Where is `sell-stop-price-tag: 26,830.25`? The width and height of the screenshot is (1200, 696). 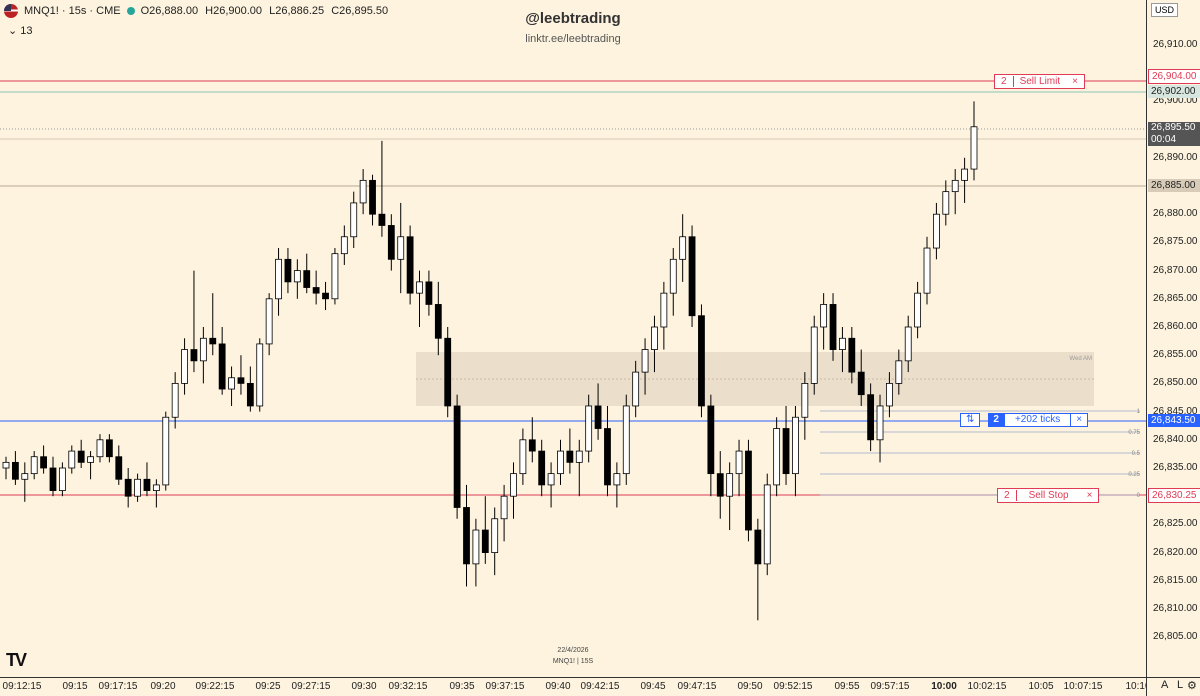 sell-stop-price-tag: 26,830.25 is located at coordinates (1174, 495).